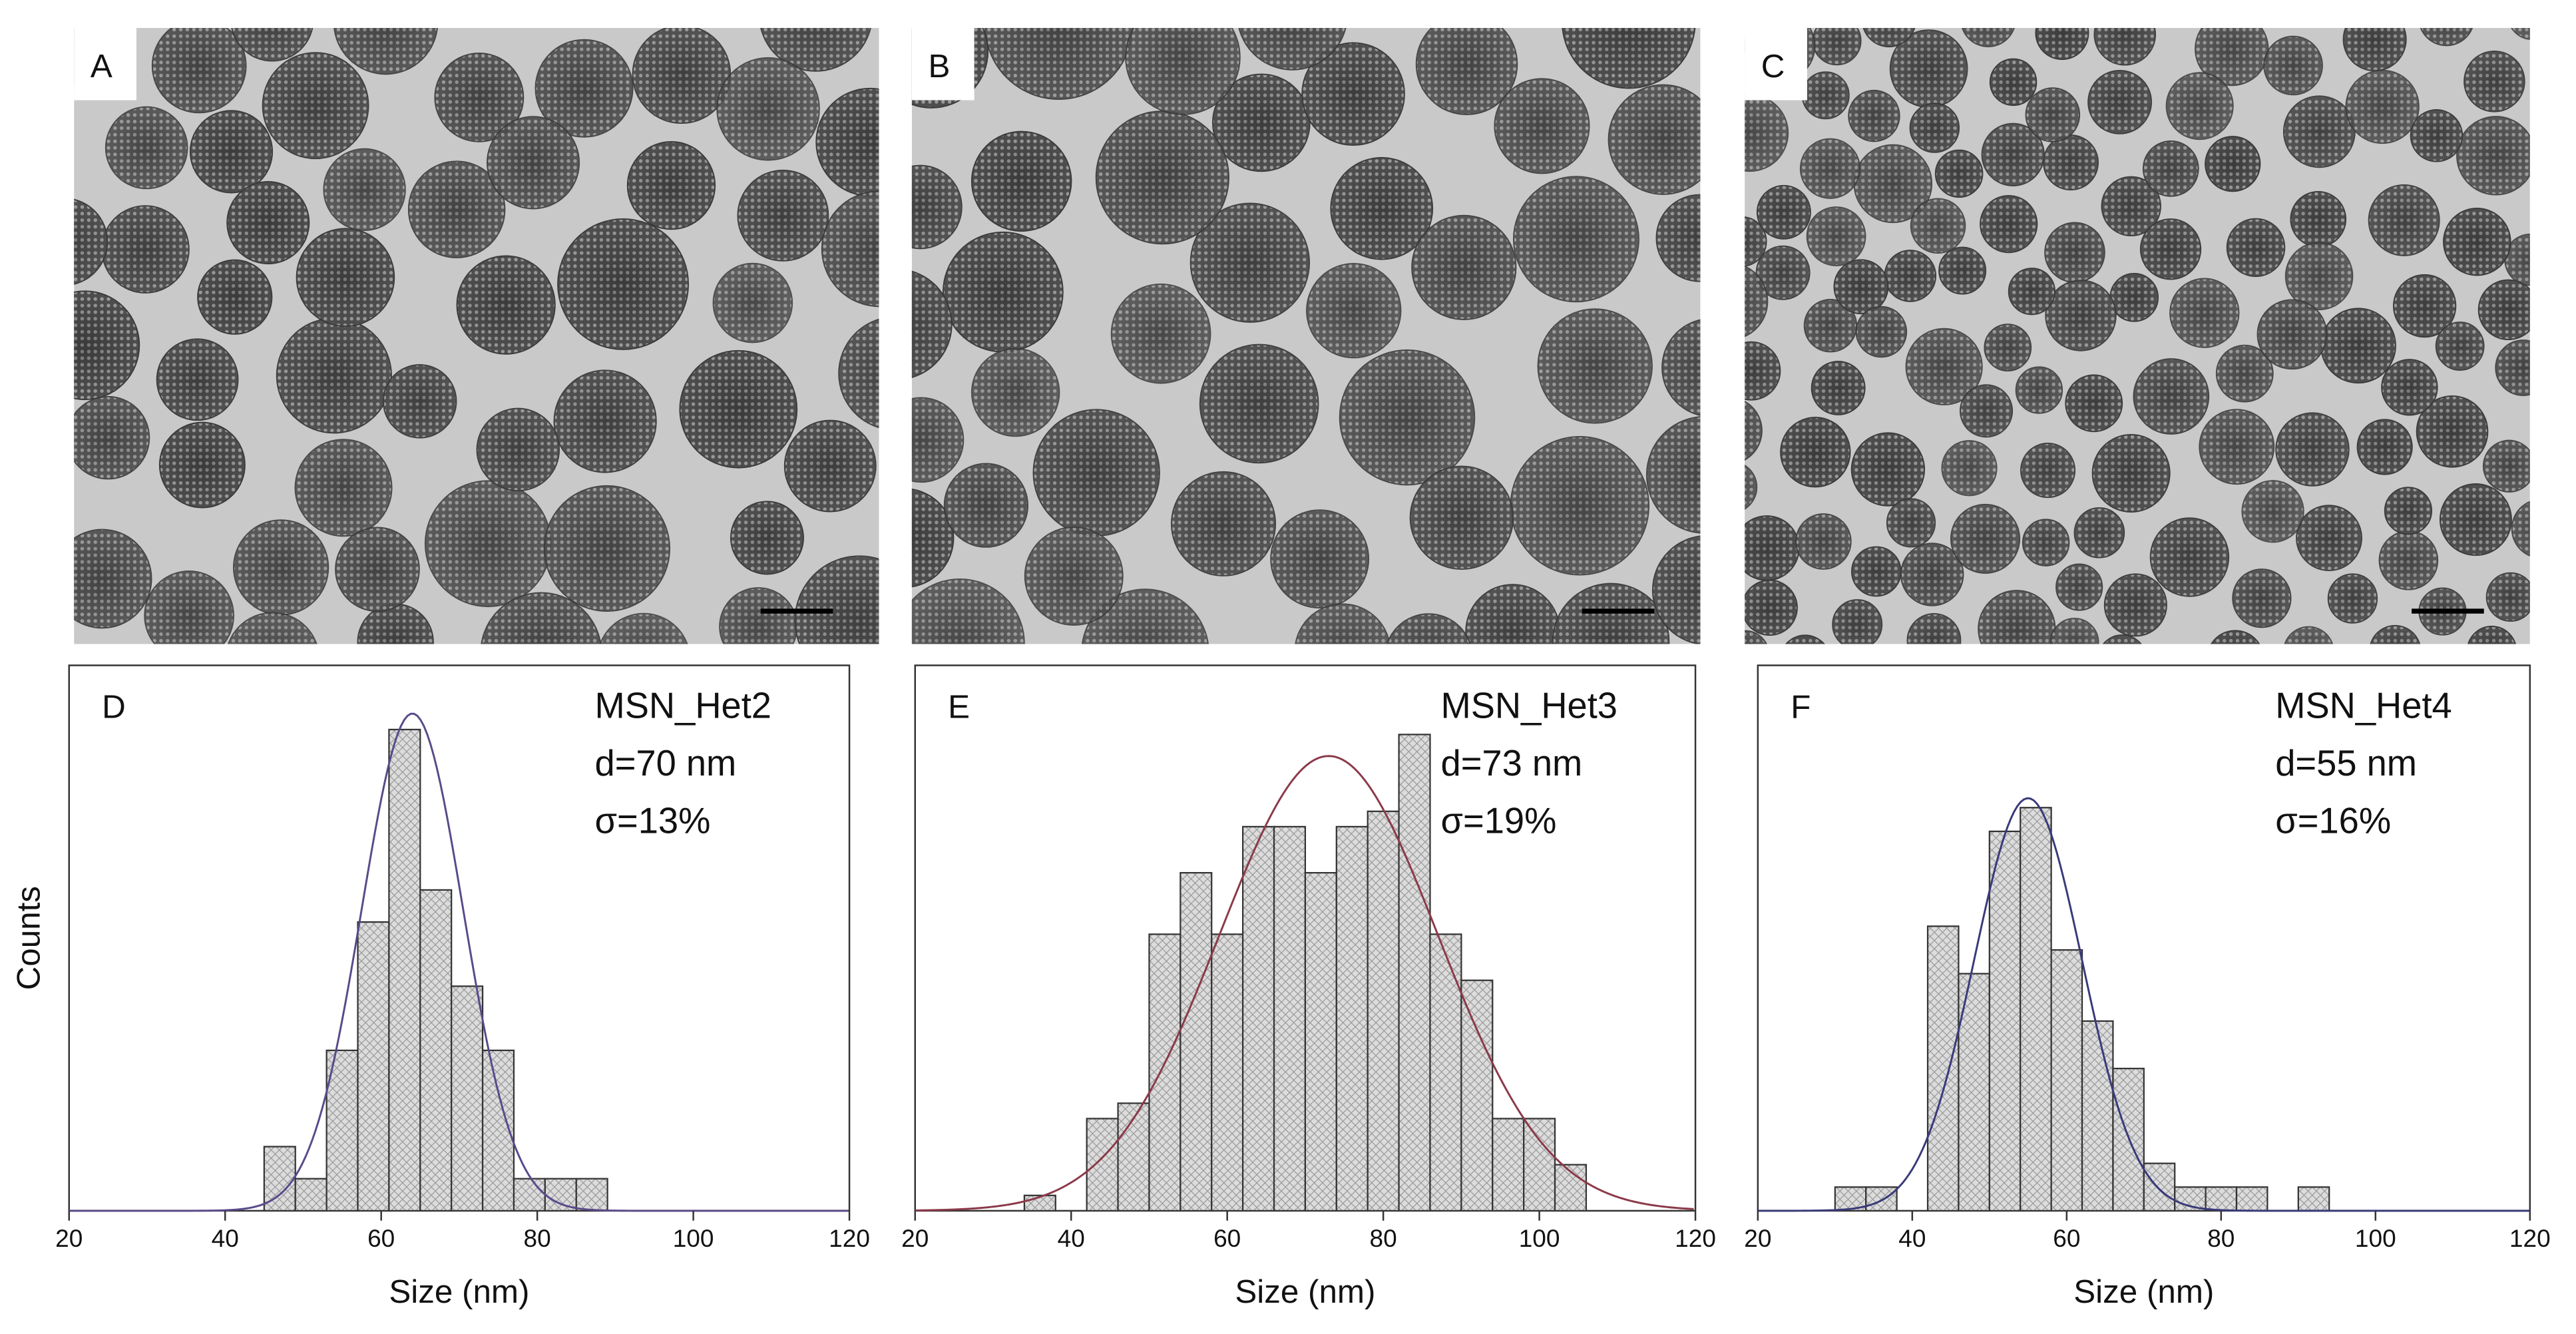 This screenshot has height=1334, width=2576. What do you see at coordinates (1757, 1238) in the screenshot?
I see `x-tick-label: 20` at bounding box center [1757, 1238].